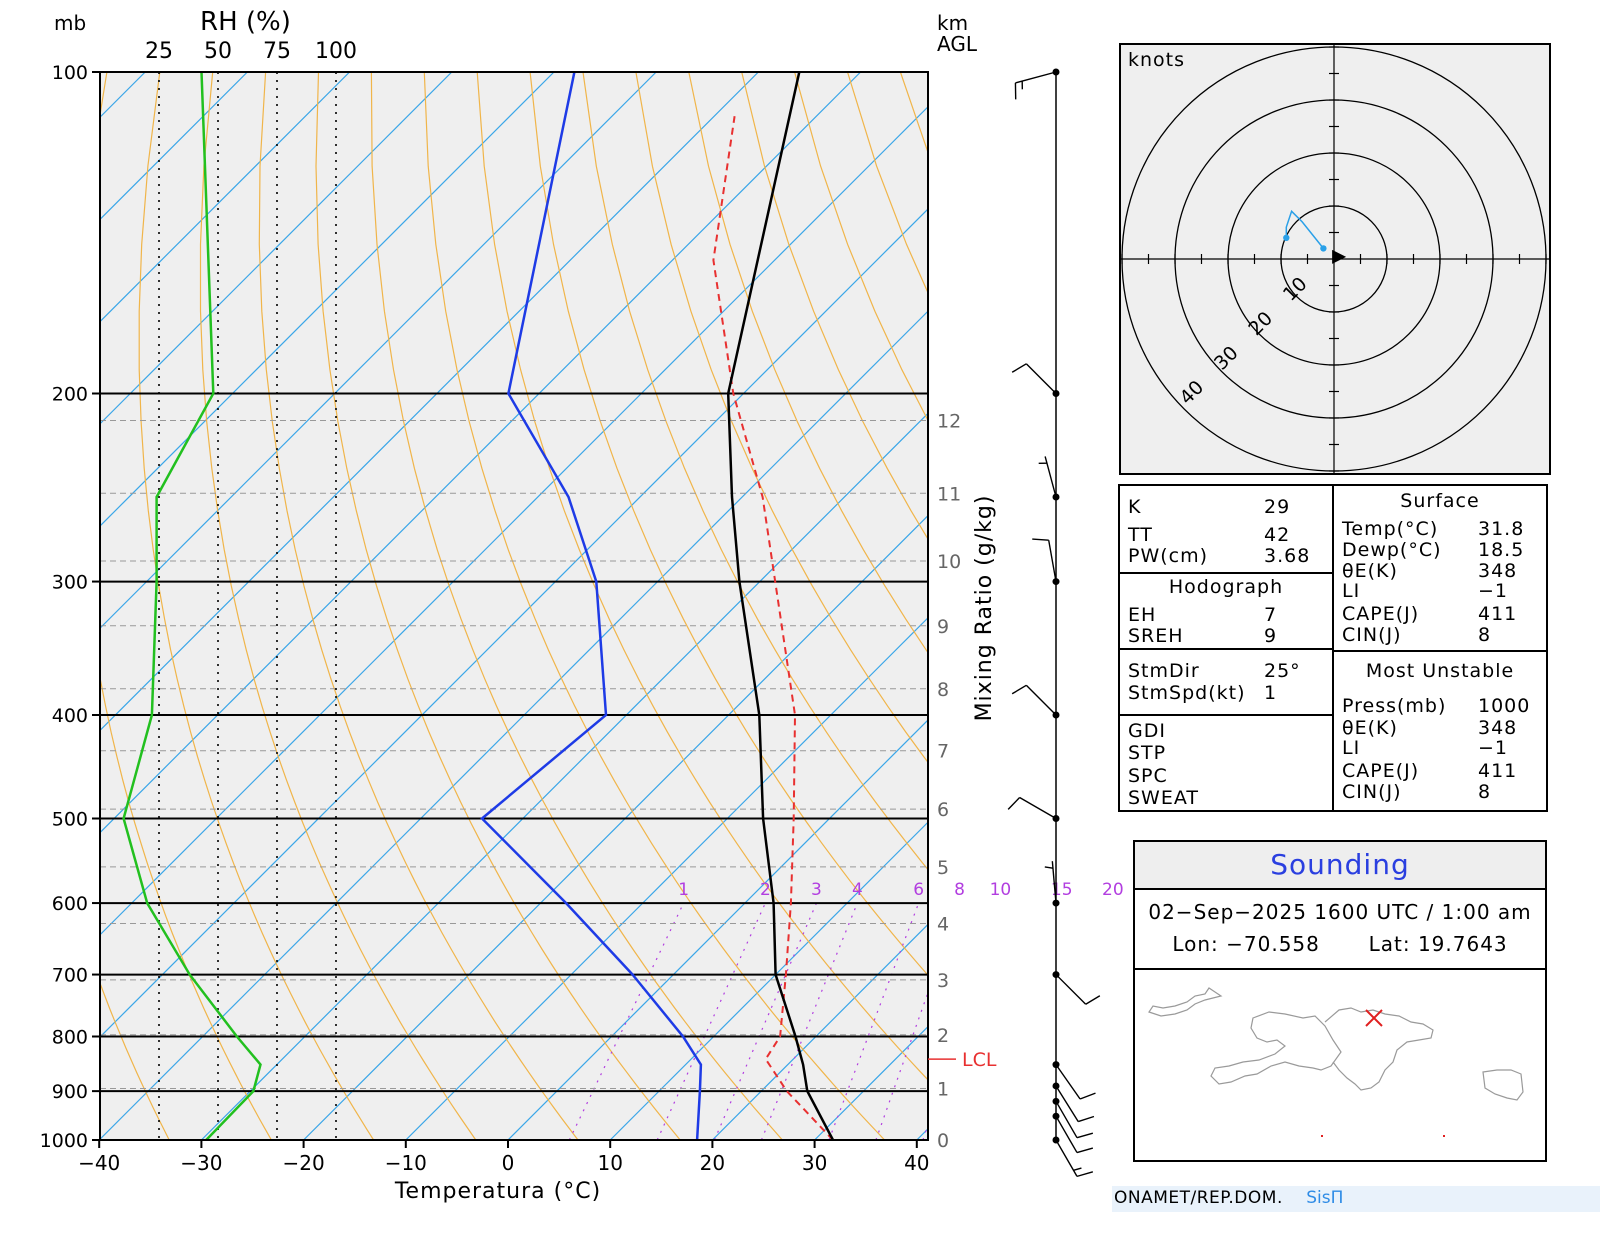 This screenshot has width=1600, height=1236. Describe the element at coordinates (70, 395) in the screenshot. I see `pressure-label: 200` at that location.